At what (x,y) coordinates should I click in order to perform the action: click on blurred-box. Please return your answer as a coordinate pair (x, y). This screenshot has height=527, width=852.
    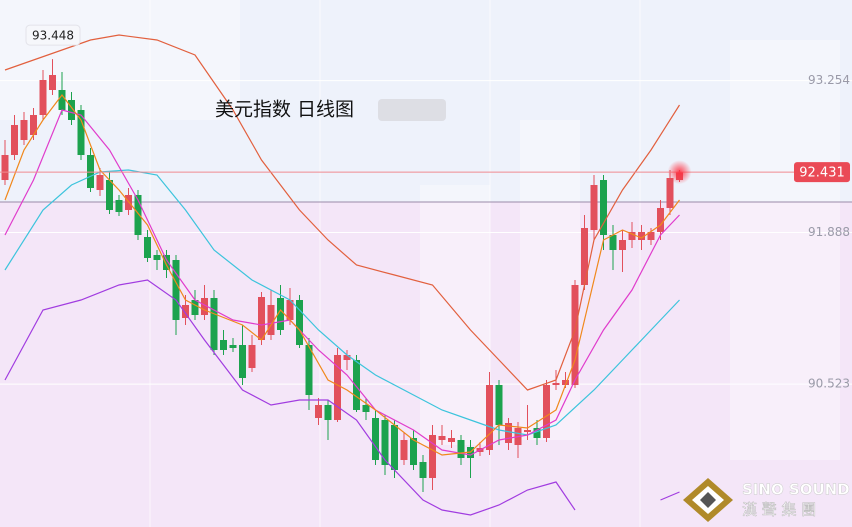
    Looking at the image, I should click on (412, 110).